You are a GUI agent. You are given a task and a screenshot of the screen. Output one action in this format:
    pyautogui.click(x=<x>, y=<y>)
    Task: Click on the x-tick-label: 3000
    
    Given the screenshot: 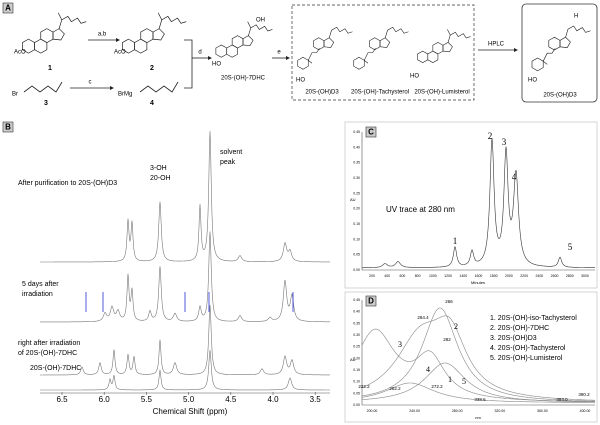 What is the action you would take?
    pyautogui.click(x=585, y=276)
    